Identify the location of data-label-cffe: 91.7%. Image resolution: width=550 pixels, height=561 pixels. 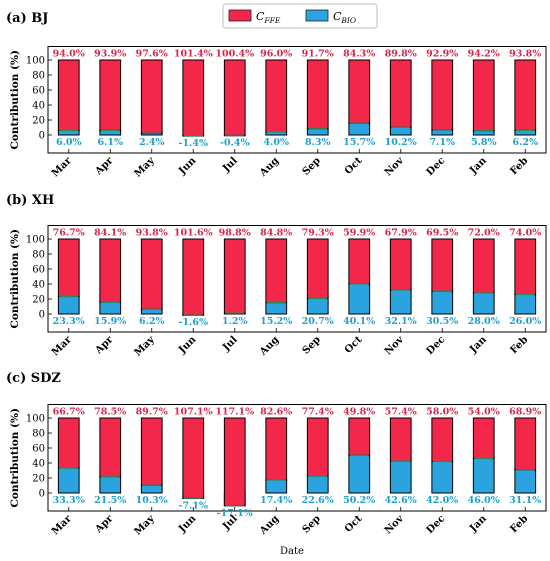
(318, 54).